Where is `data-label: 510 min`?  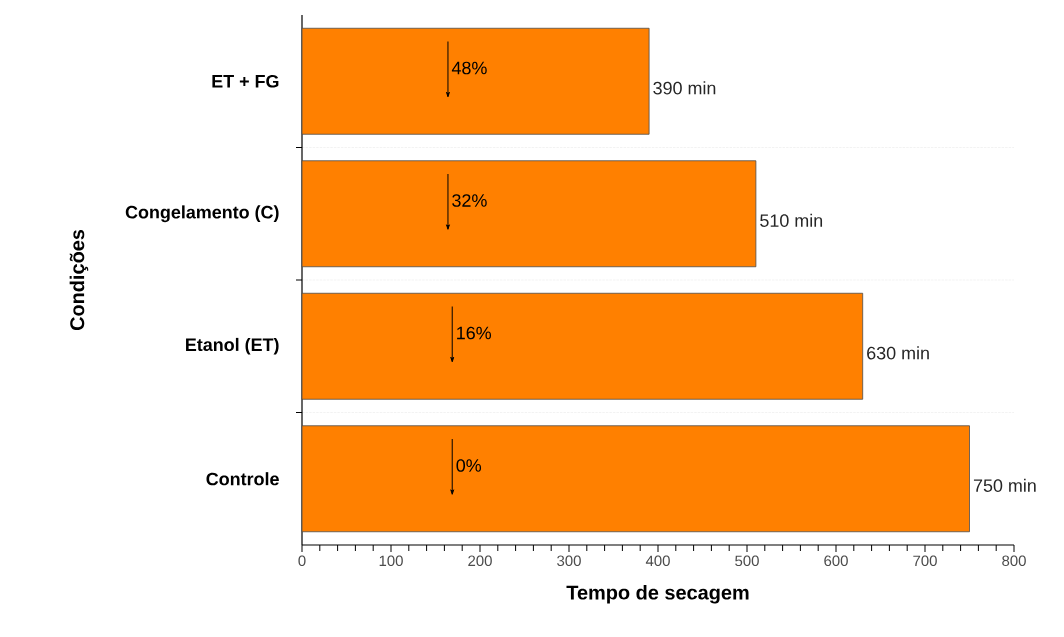
data-label: 510 min is located at coordinates (791, 220).